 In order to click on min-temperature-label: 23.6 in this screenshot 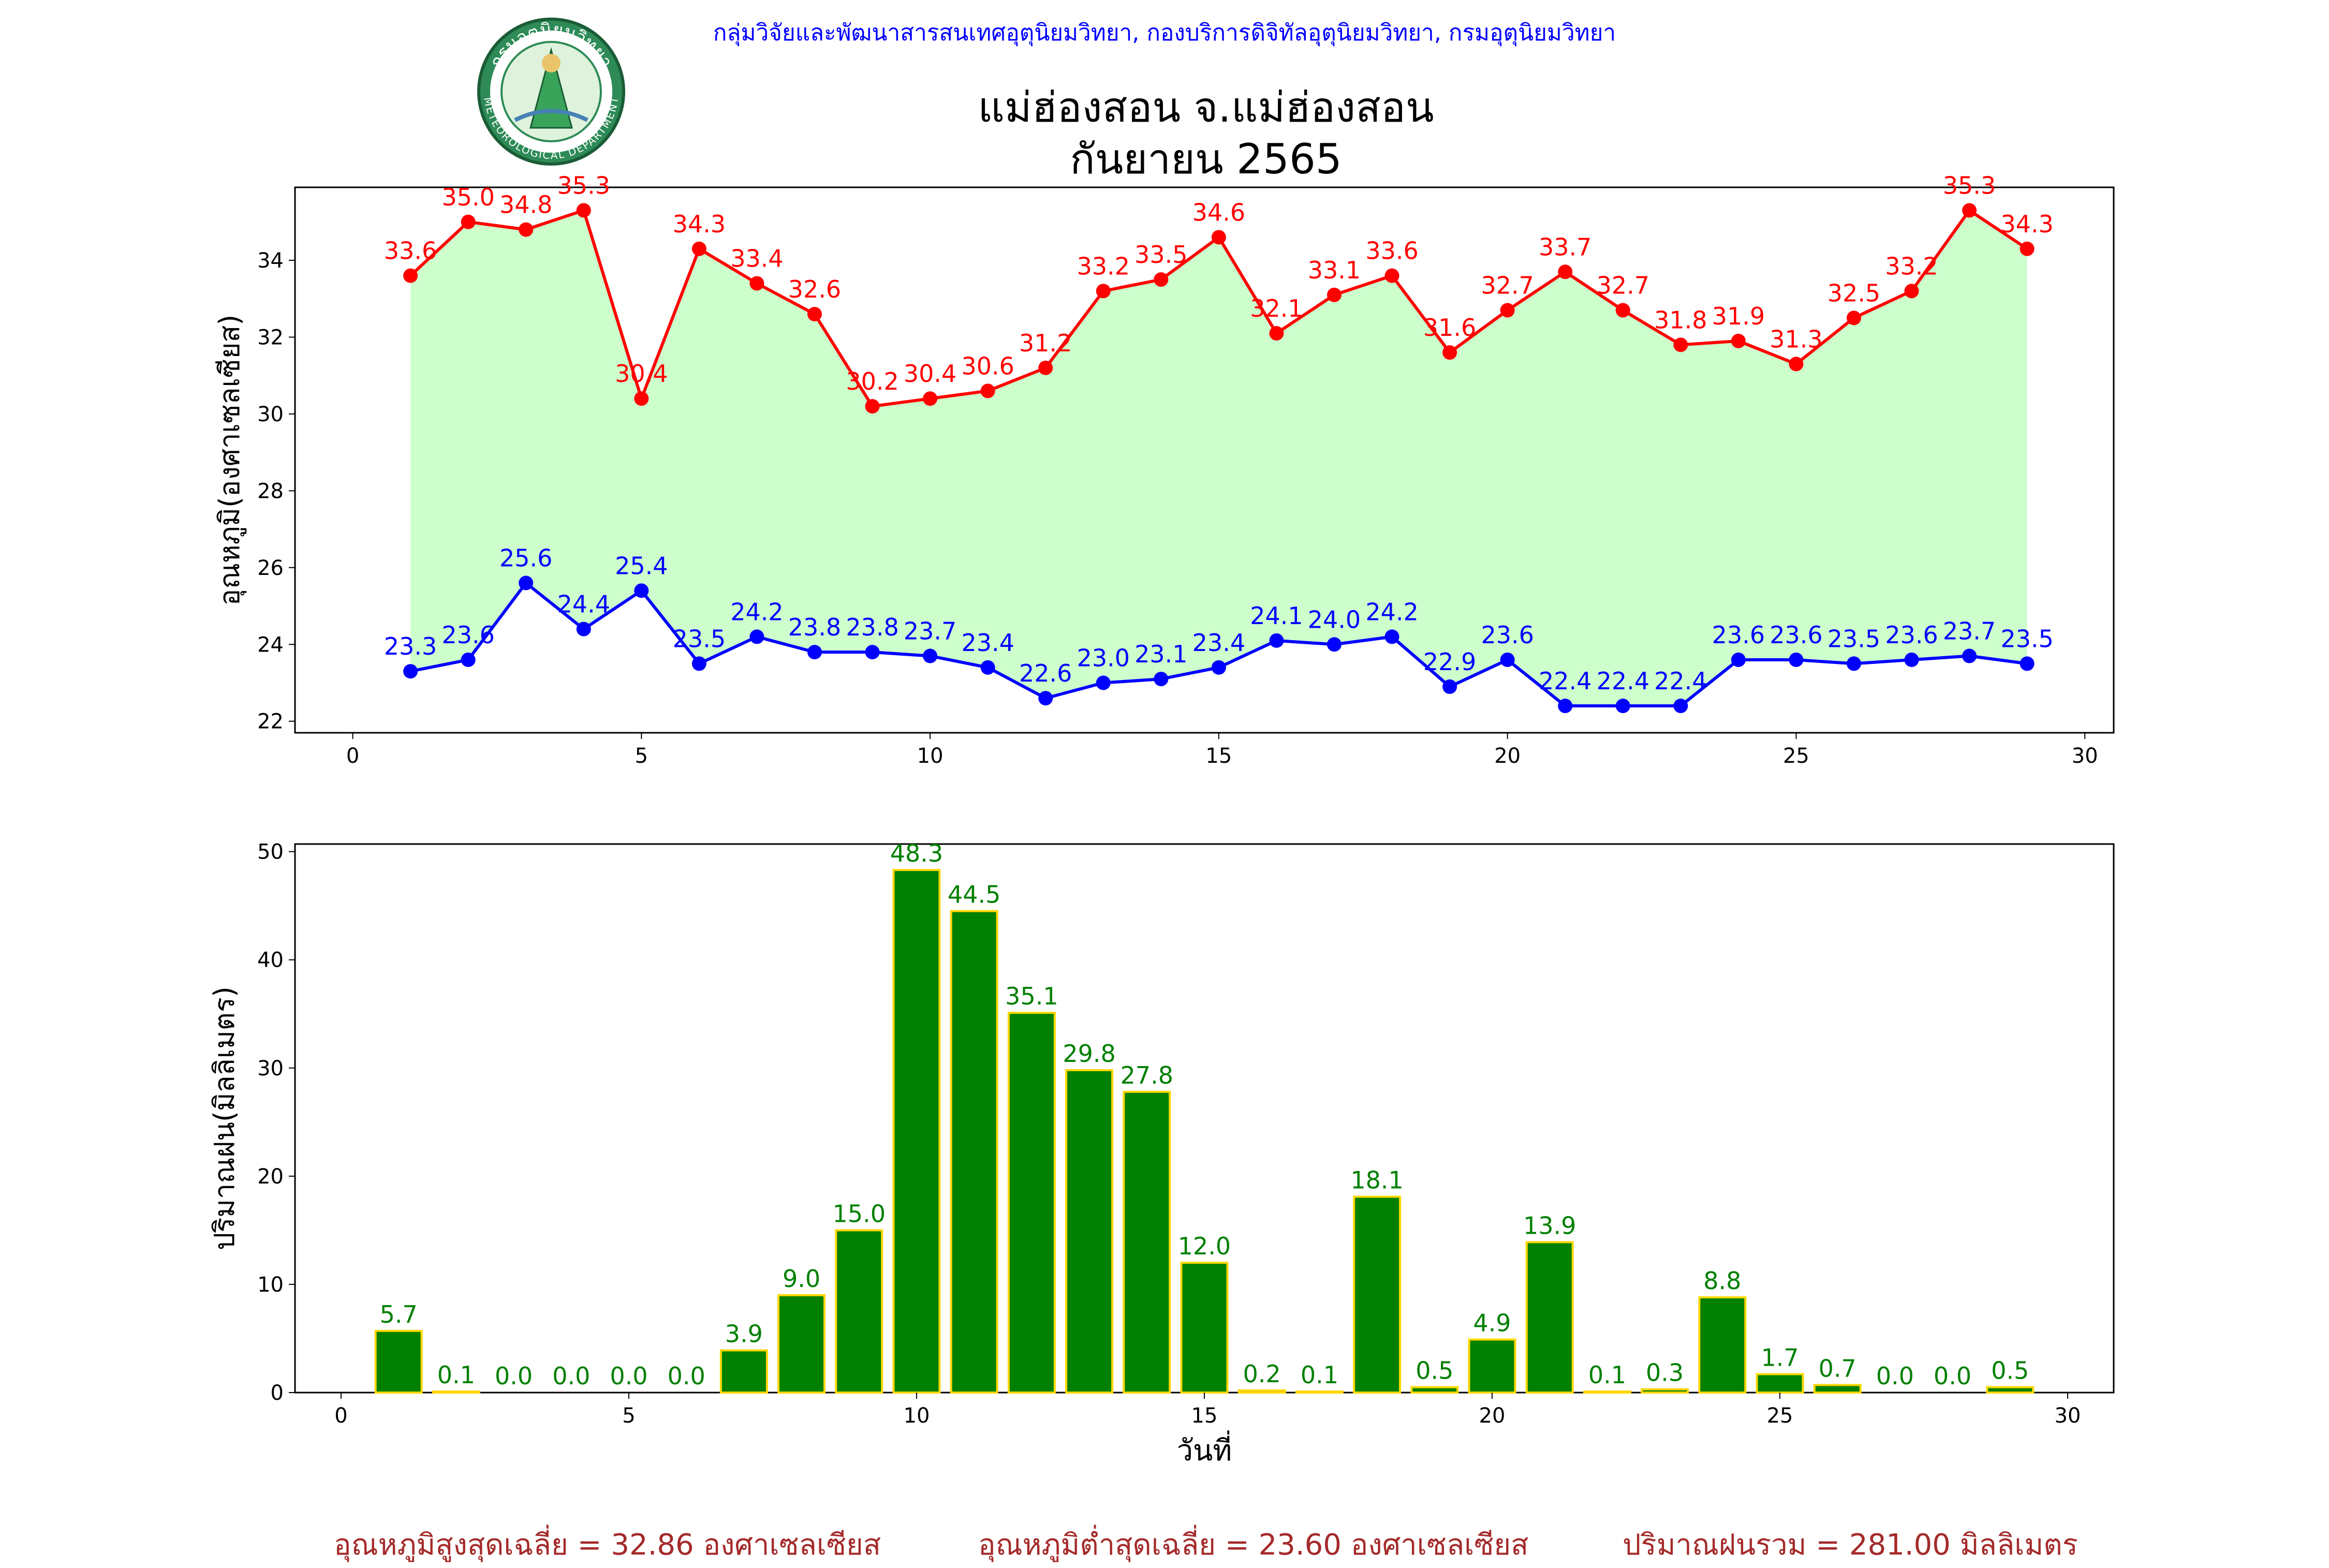, I will do `click(467, 635)`.